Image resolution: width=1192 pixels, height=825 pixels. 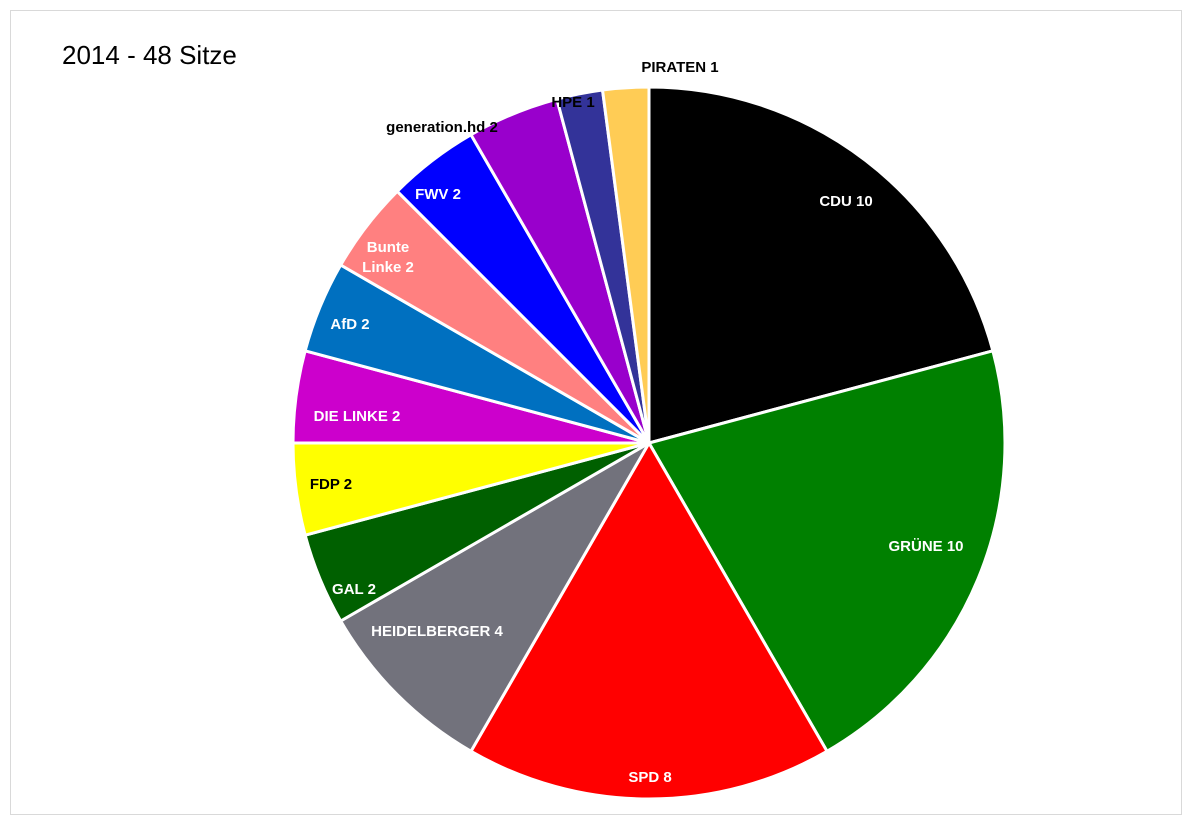 What do you see at coordinates (679, 67) in the screenshot?
I see `slice-label: PIRATEN 1` at bounding box center [679, 67].